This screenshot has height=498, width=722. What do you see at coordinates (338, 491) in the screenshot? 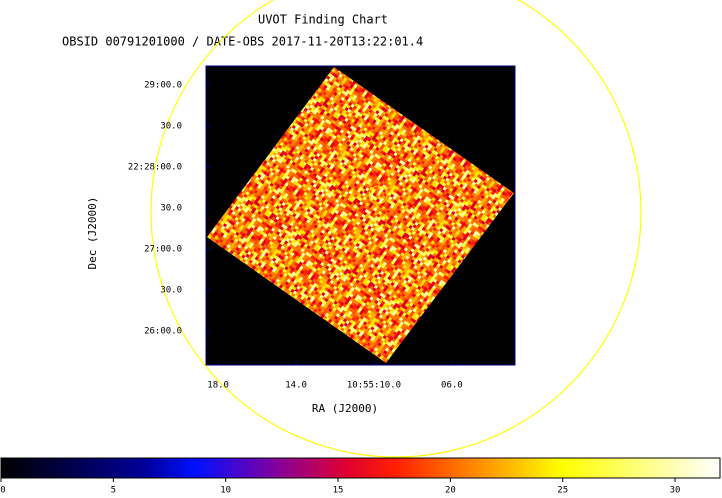
I see `colorbar-tick-label: 15` at bounding box center [338, 491].